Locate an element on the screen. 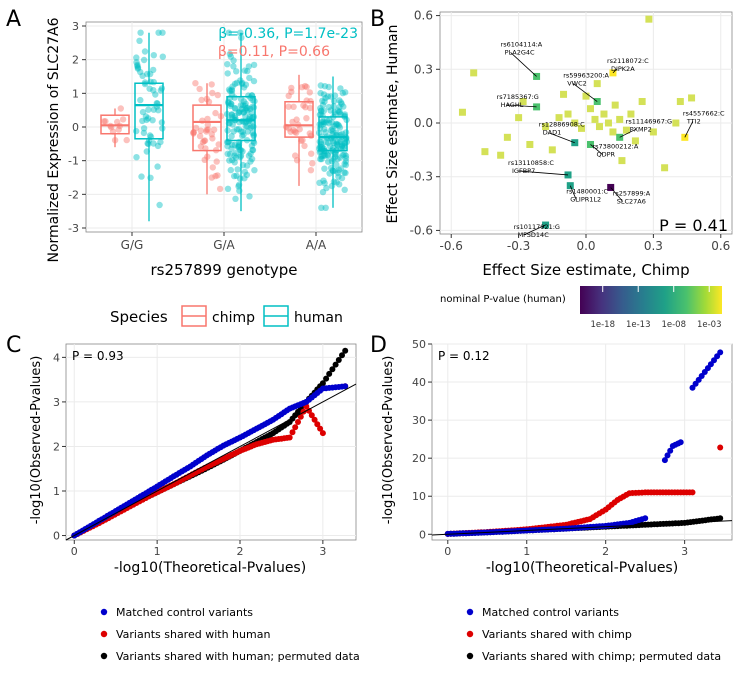  panel-a-xtick-label: A/A is located at coordinates (316, 245).